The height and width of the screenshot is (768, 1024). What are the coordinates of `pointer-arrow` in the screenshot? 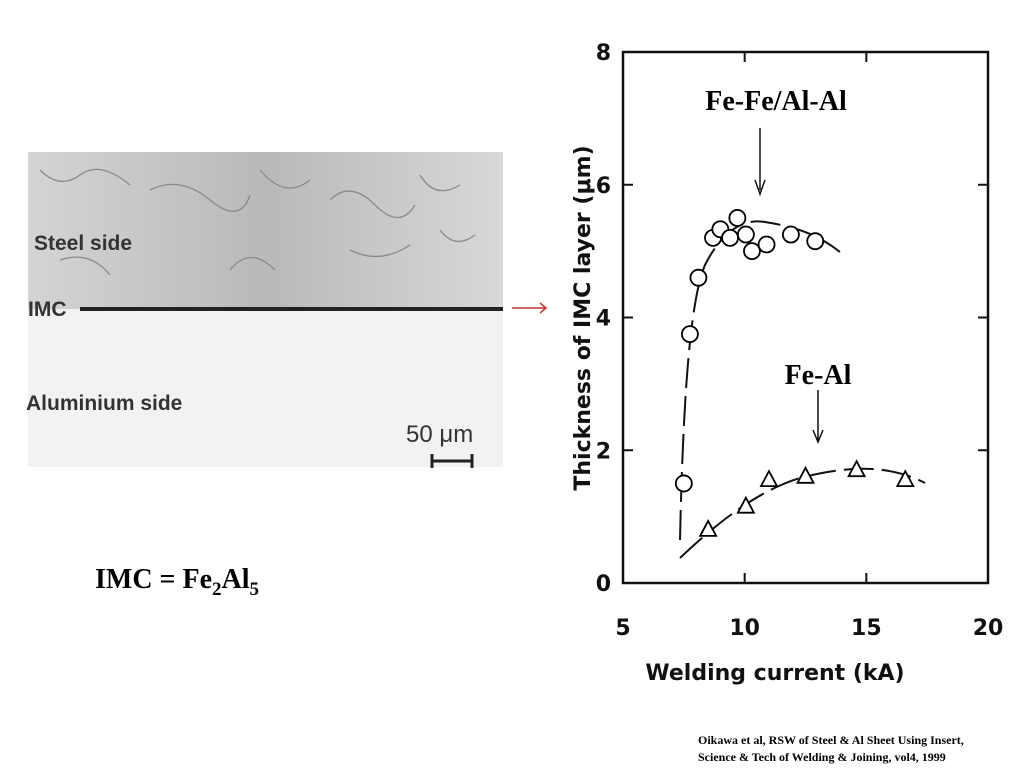 It's located at (530, 308).